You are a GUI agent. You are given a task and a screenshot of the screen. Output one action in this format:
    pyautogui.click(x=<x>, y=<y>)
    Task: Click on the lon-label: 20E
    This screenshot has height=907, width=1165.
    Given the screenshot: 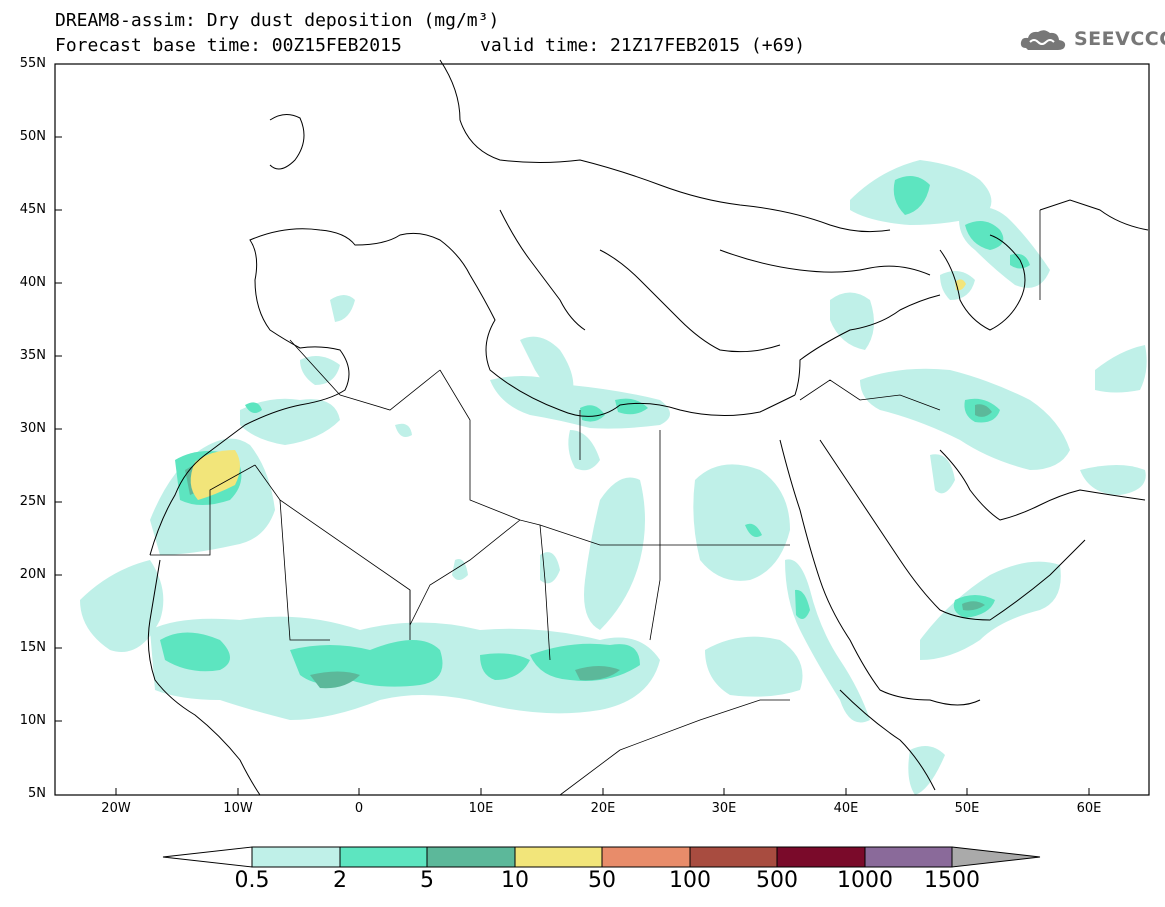 What is the action you would take?
    pyautogui.click(x=603, y=808)
    